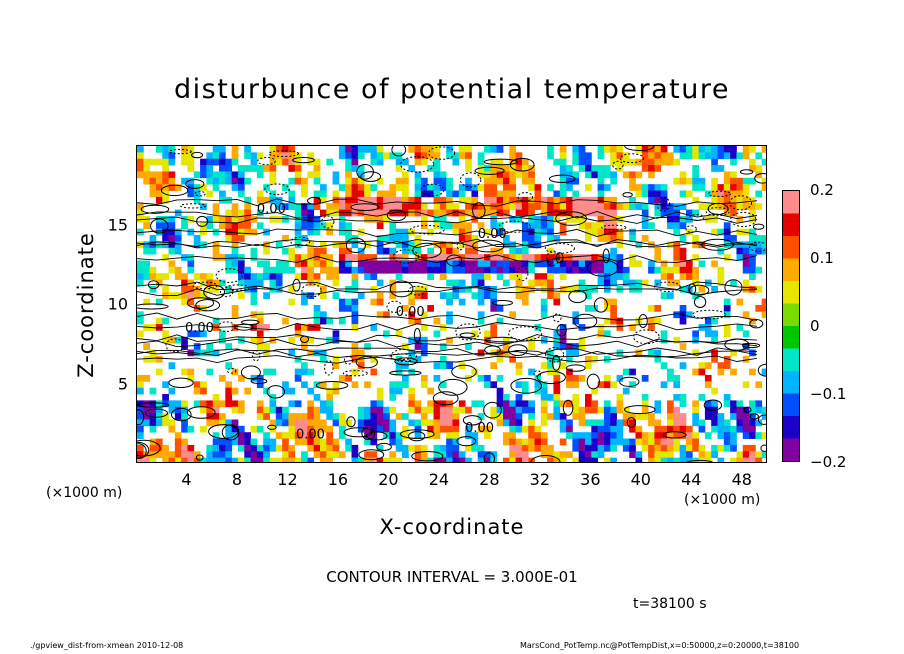  What do you see at coordinates (590, 479) in the screenshot?
I see `x-tick-label: 36` at bounding box center [590, 479].